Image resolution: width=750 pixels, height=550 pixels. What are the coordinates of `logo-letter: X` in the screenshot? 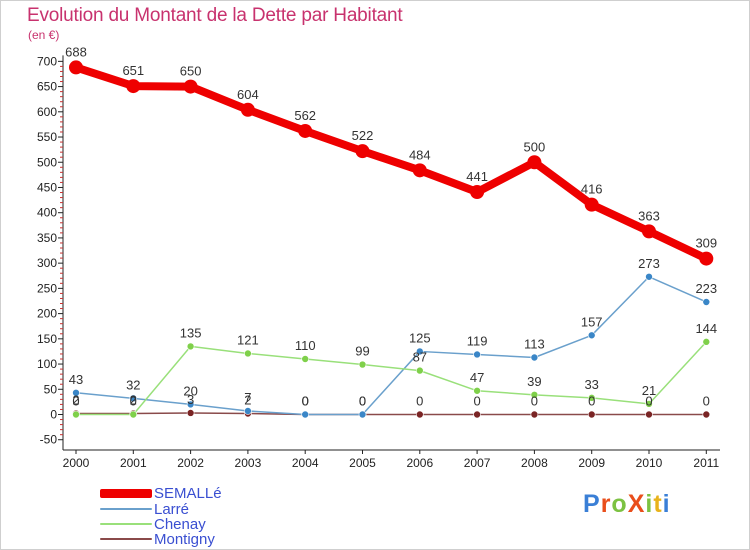 It's located at (636, 504).